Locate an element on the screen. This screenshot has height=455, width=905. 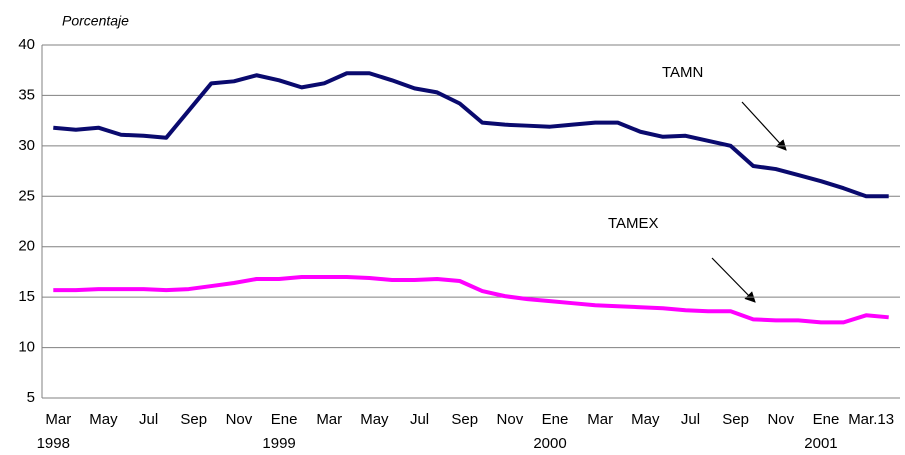
y-tick-label: 40 is located at coordinates (26, 44).